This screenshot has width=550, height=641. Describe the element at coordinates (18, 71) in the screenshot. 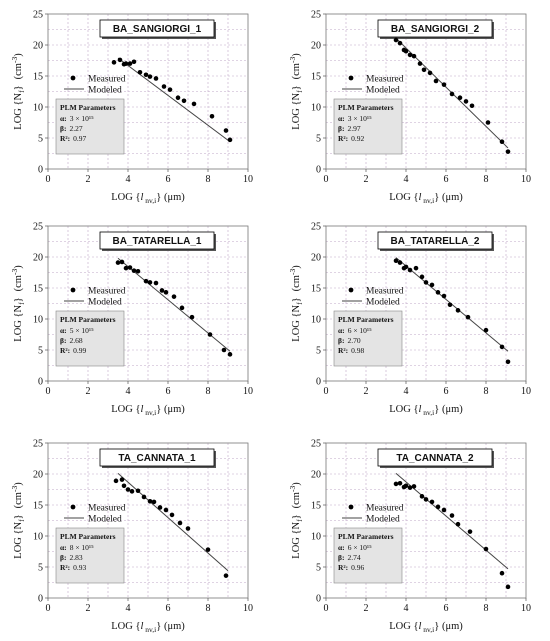

I see `y-axis-label-unit: (cm` at that location.